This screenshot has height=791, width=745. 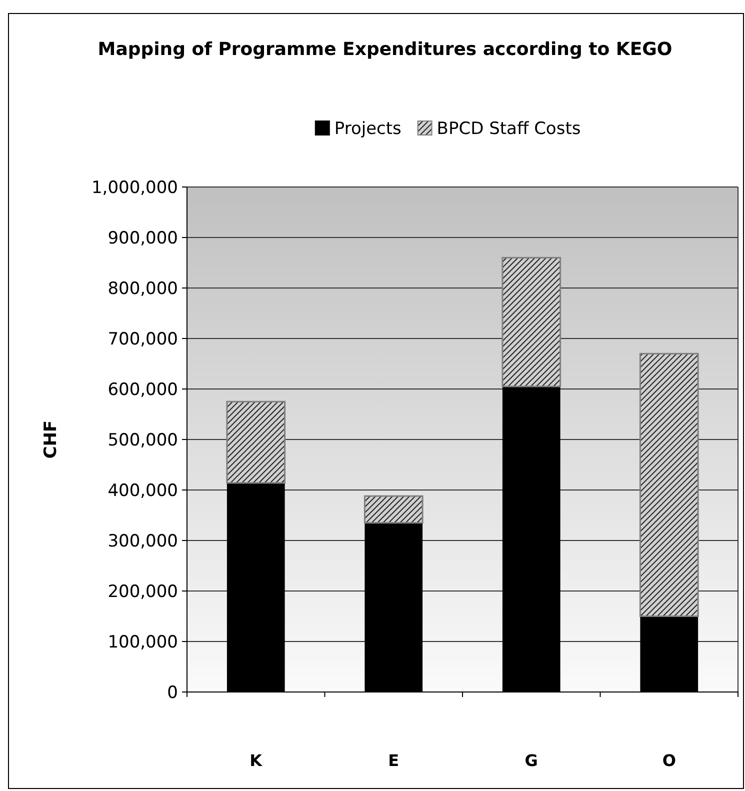 I want to click on y-tick-label: 500,000, so click(x=143, y=440).